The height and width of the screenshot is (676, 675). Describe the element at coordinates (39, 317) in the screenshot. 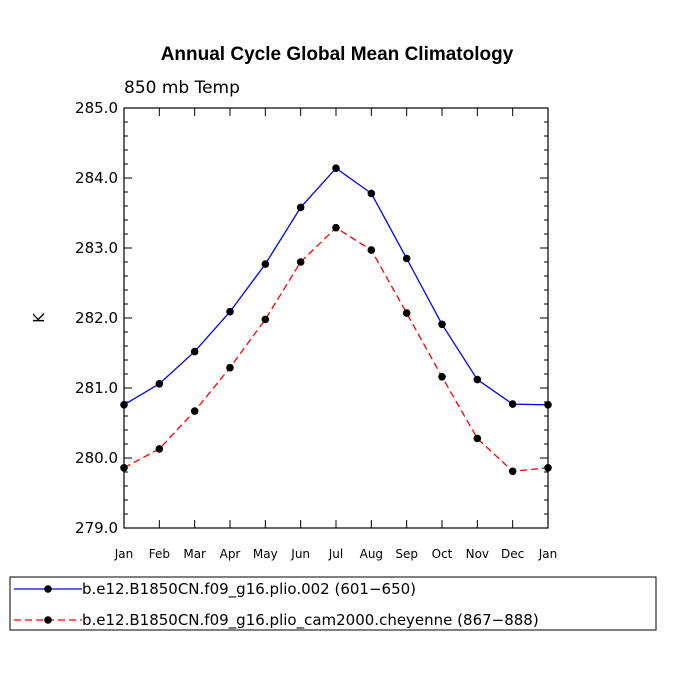

I see `y-axis-label: K` at that location.